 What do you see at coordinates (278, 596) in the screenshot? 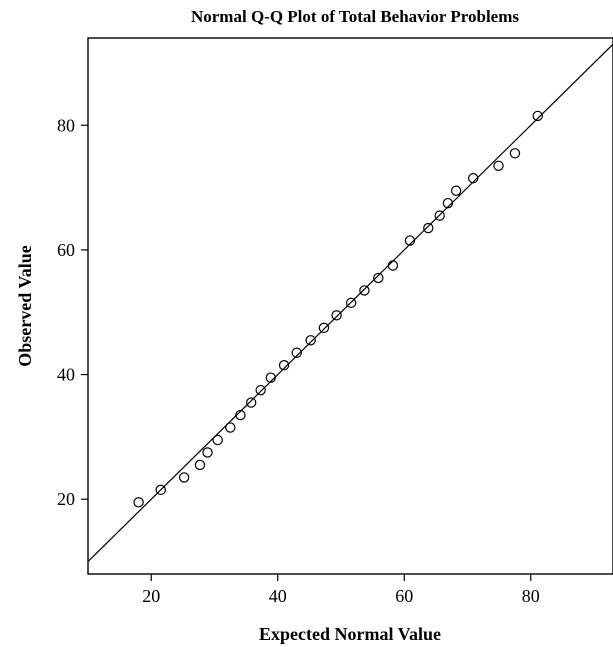
I see `x-tick-label: 40` at bounding box center [278, 596].